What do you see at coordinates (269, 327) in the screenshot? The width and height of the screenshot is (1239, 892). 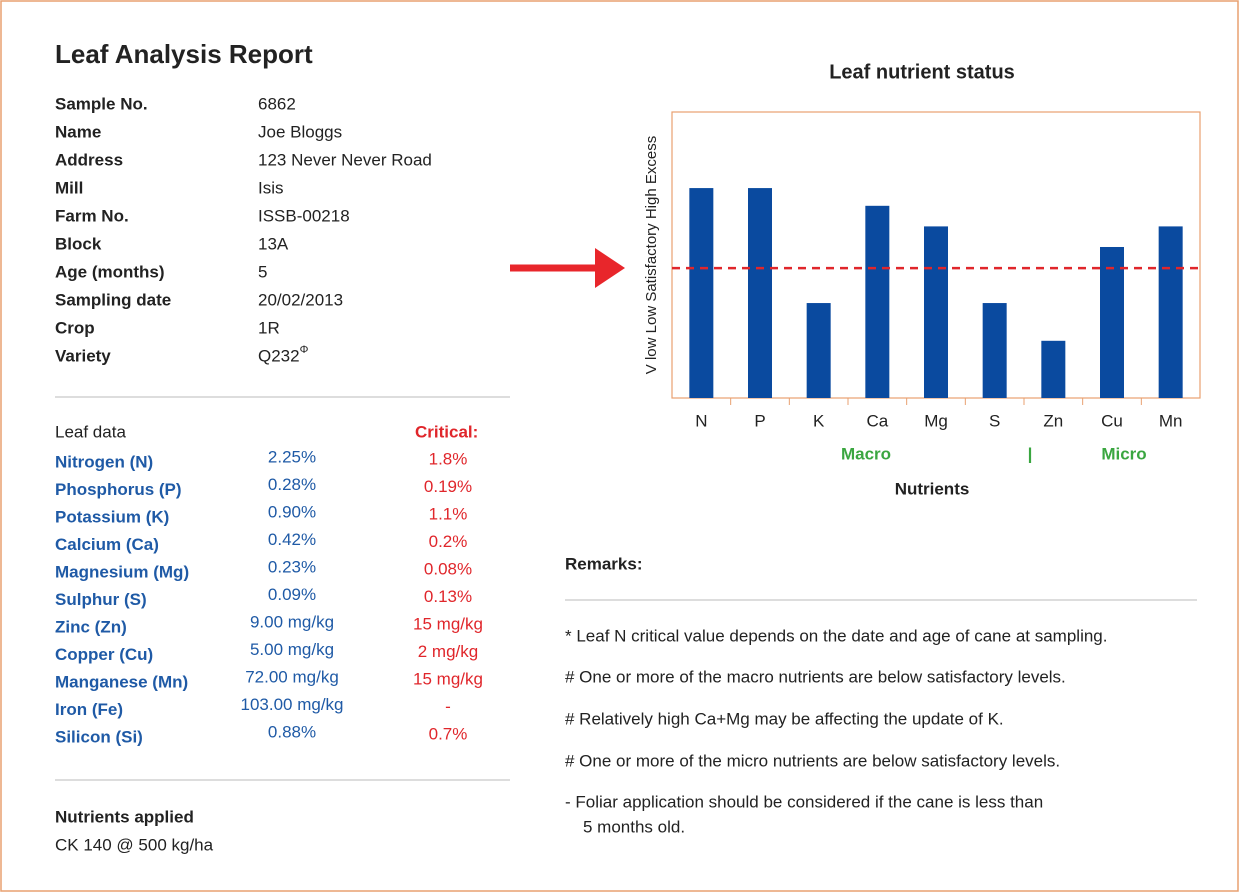 I see `field-value: 1R` at bounding box center [269, 327].